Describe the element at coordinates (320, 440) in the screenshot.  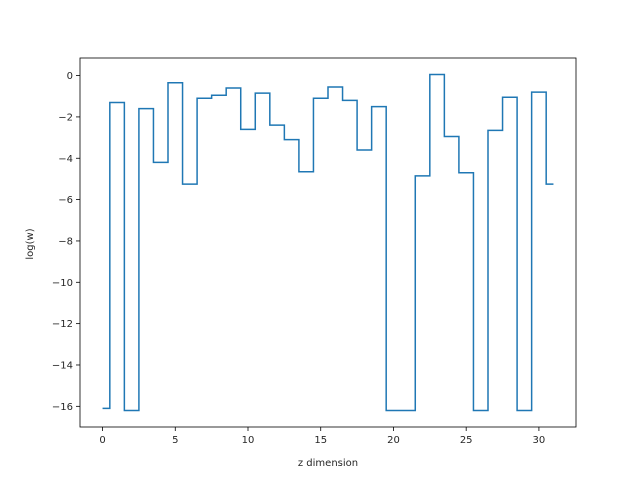
I see `x-tick-label: 15` at that location.